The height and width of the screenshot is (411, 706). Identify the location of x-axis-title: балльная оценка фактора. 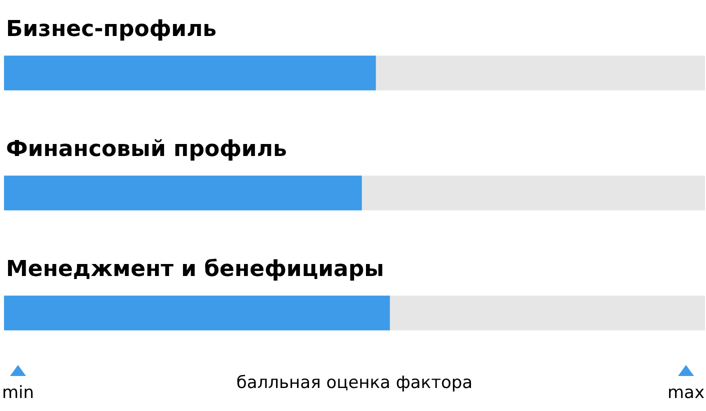
(354, 383).